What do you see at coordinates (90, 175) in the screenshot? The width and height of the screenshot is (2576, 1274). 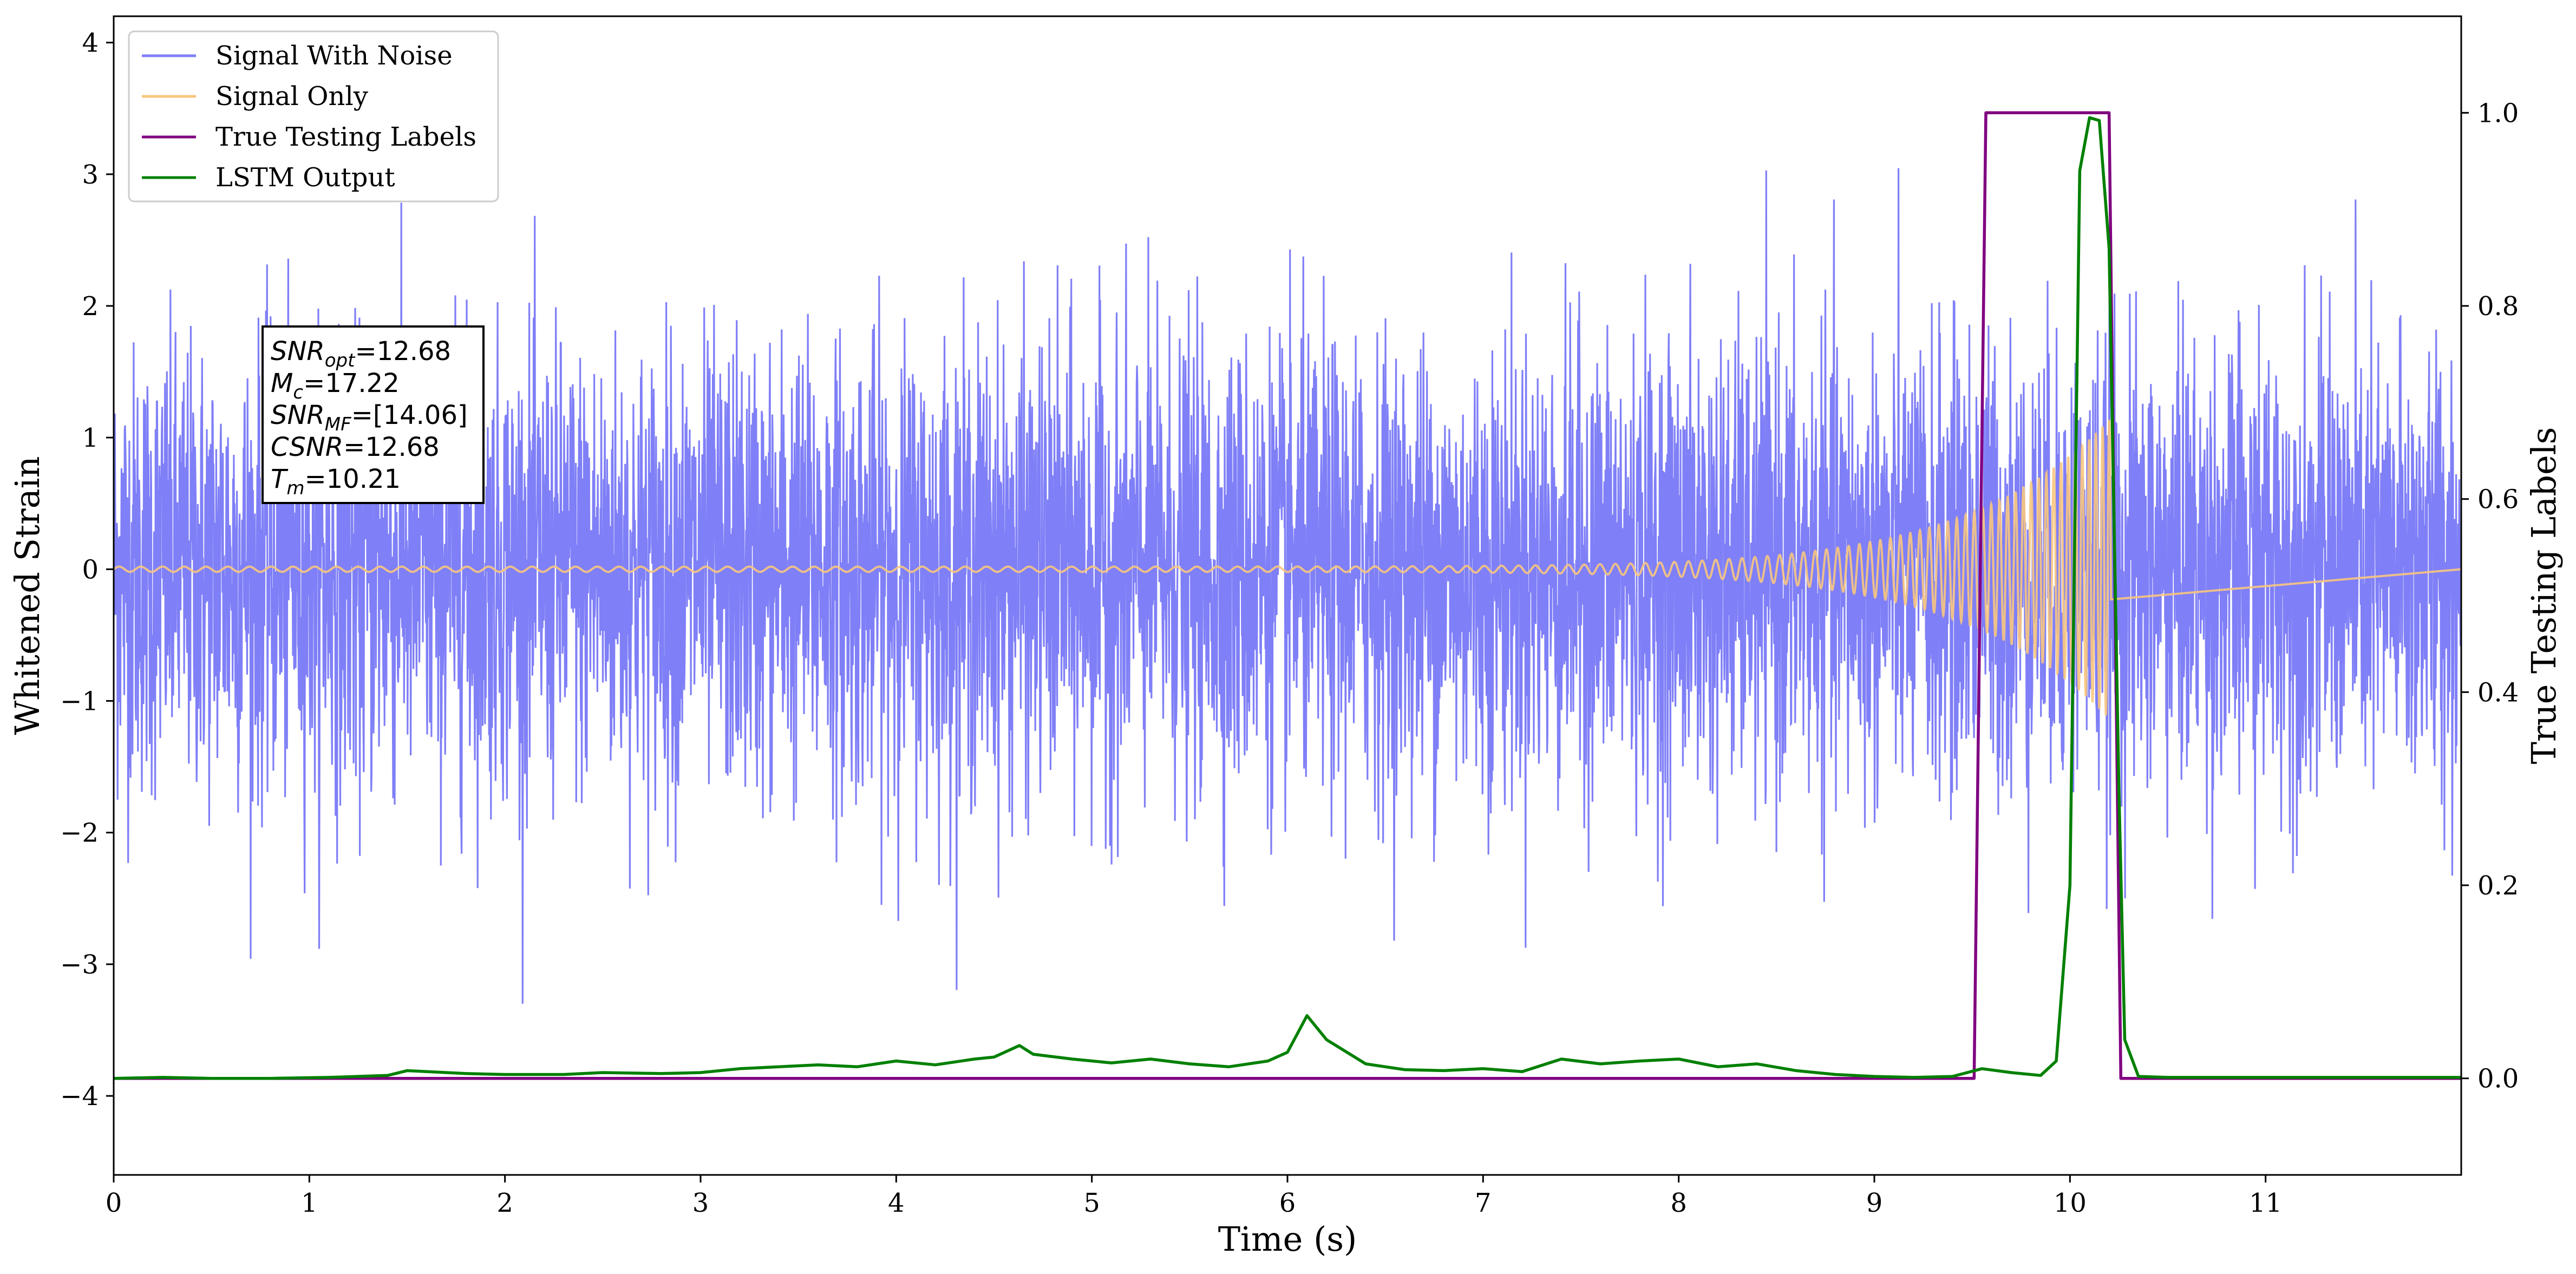 I see `y-tick-label: 3` at bounding box center [90, 175].